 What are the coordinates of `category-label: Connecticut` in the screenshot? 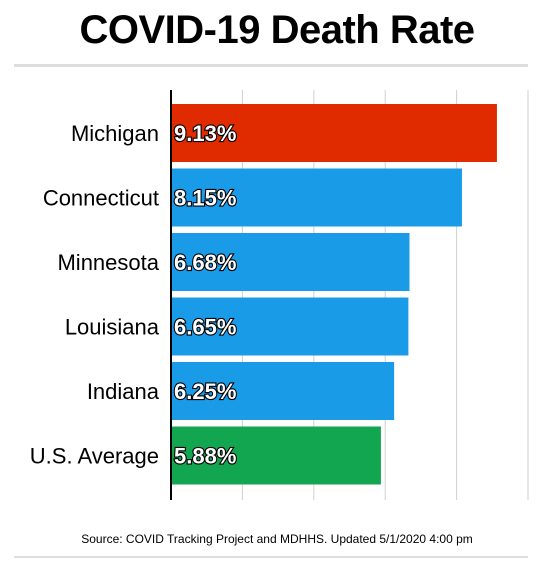 It's located at (101, 198).